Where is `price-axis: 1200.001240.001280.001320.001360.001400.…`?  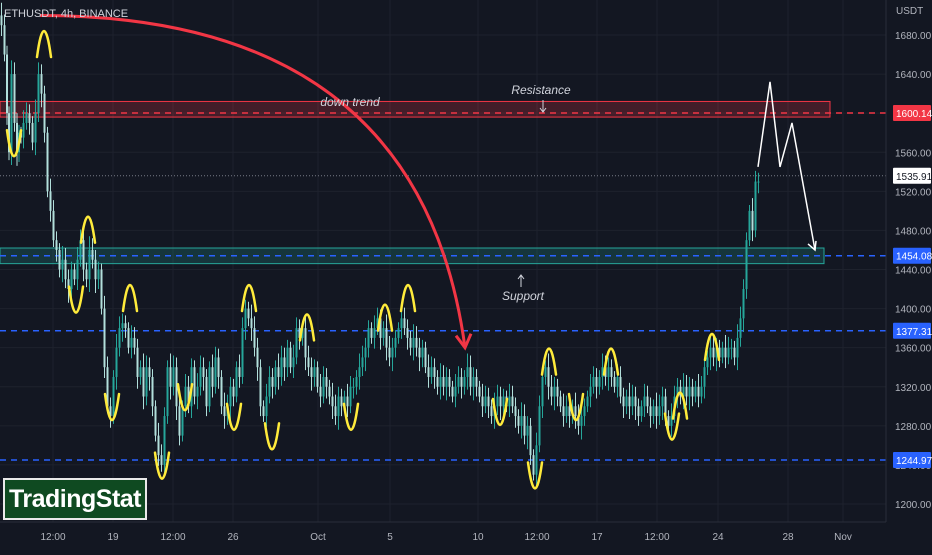
price-axis: 1200.001240.001280.001320.001360.001400.… is located at coordinates (908, 261).